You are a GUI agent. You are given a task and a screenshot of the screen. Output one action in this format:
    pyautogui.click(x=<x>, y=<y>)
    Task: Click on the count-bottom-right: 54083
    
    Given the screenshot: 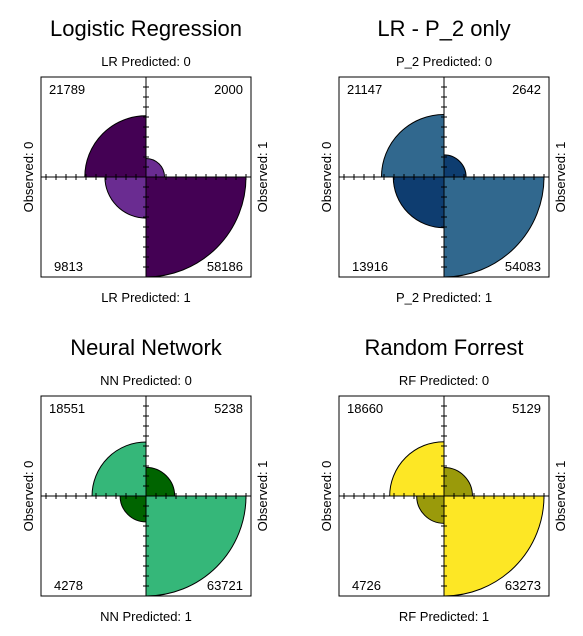 What is the action you would take?
    pyautogui.click(x=523, y=266)
    